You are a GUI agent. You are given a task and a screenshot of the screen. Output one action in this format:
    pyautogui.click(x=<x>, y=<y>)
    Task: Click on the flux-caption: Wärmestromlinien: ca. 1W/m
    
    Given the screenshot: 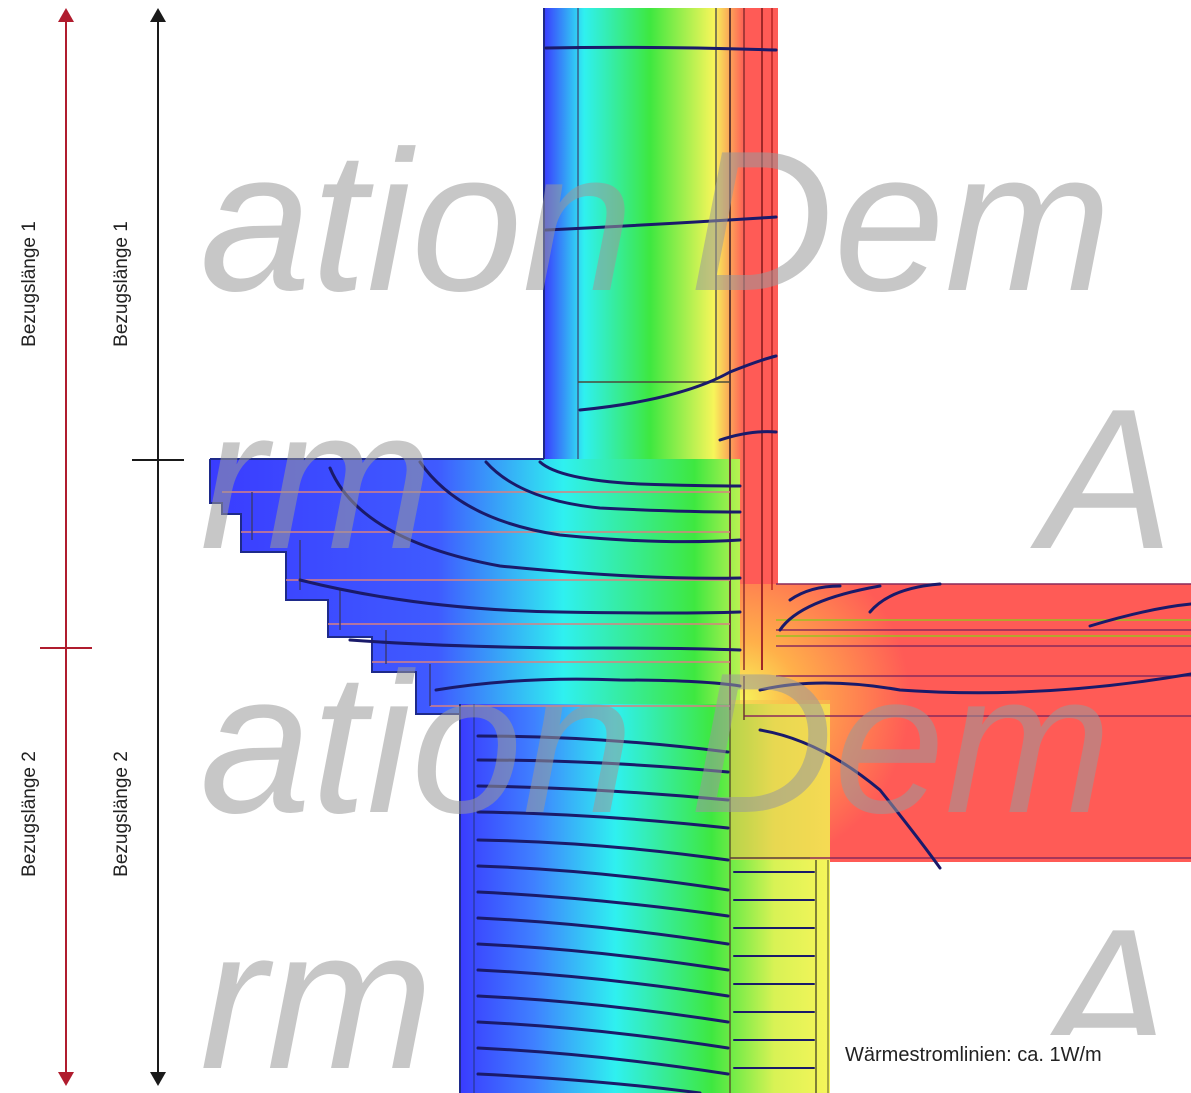 What is the action you would take?
    pyautogui.click(x=1011, y=1055)
    